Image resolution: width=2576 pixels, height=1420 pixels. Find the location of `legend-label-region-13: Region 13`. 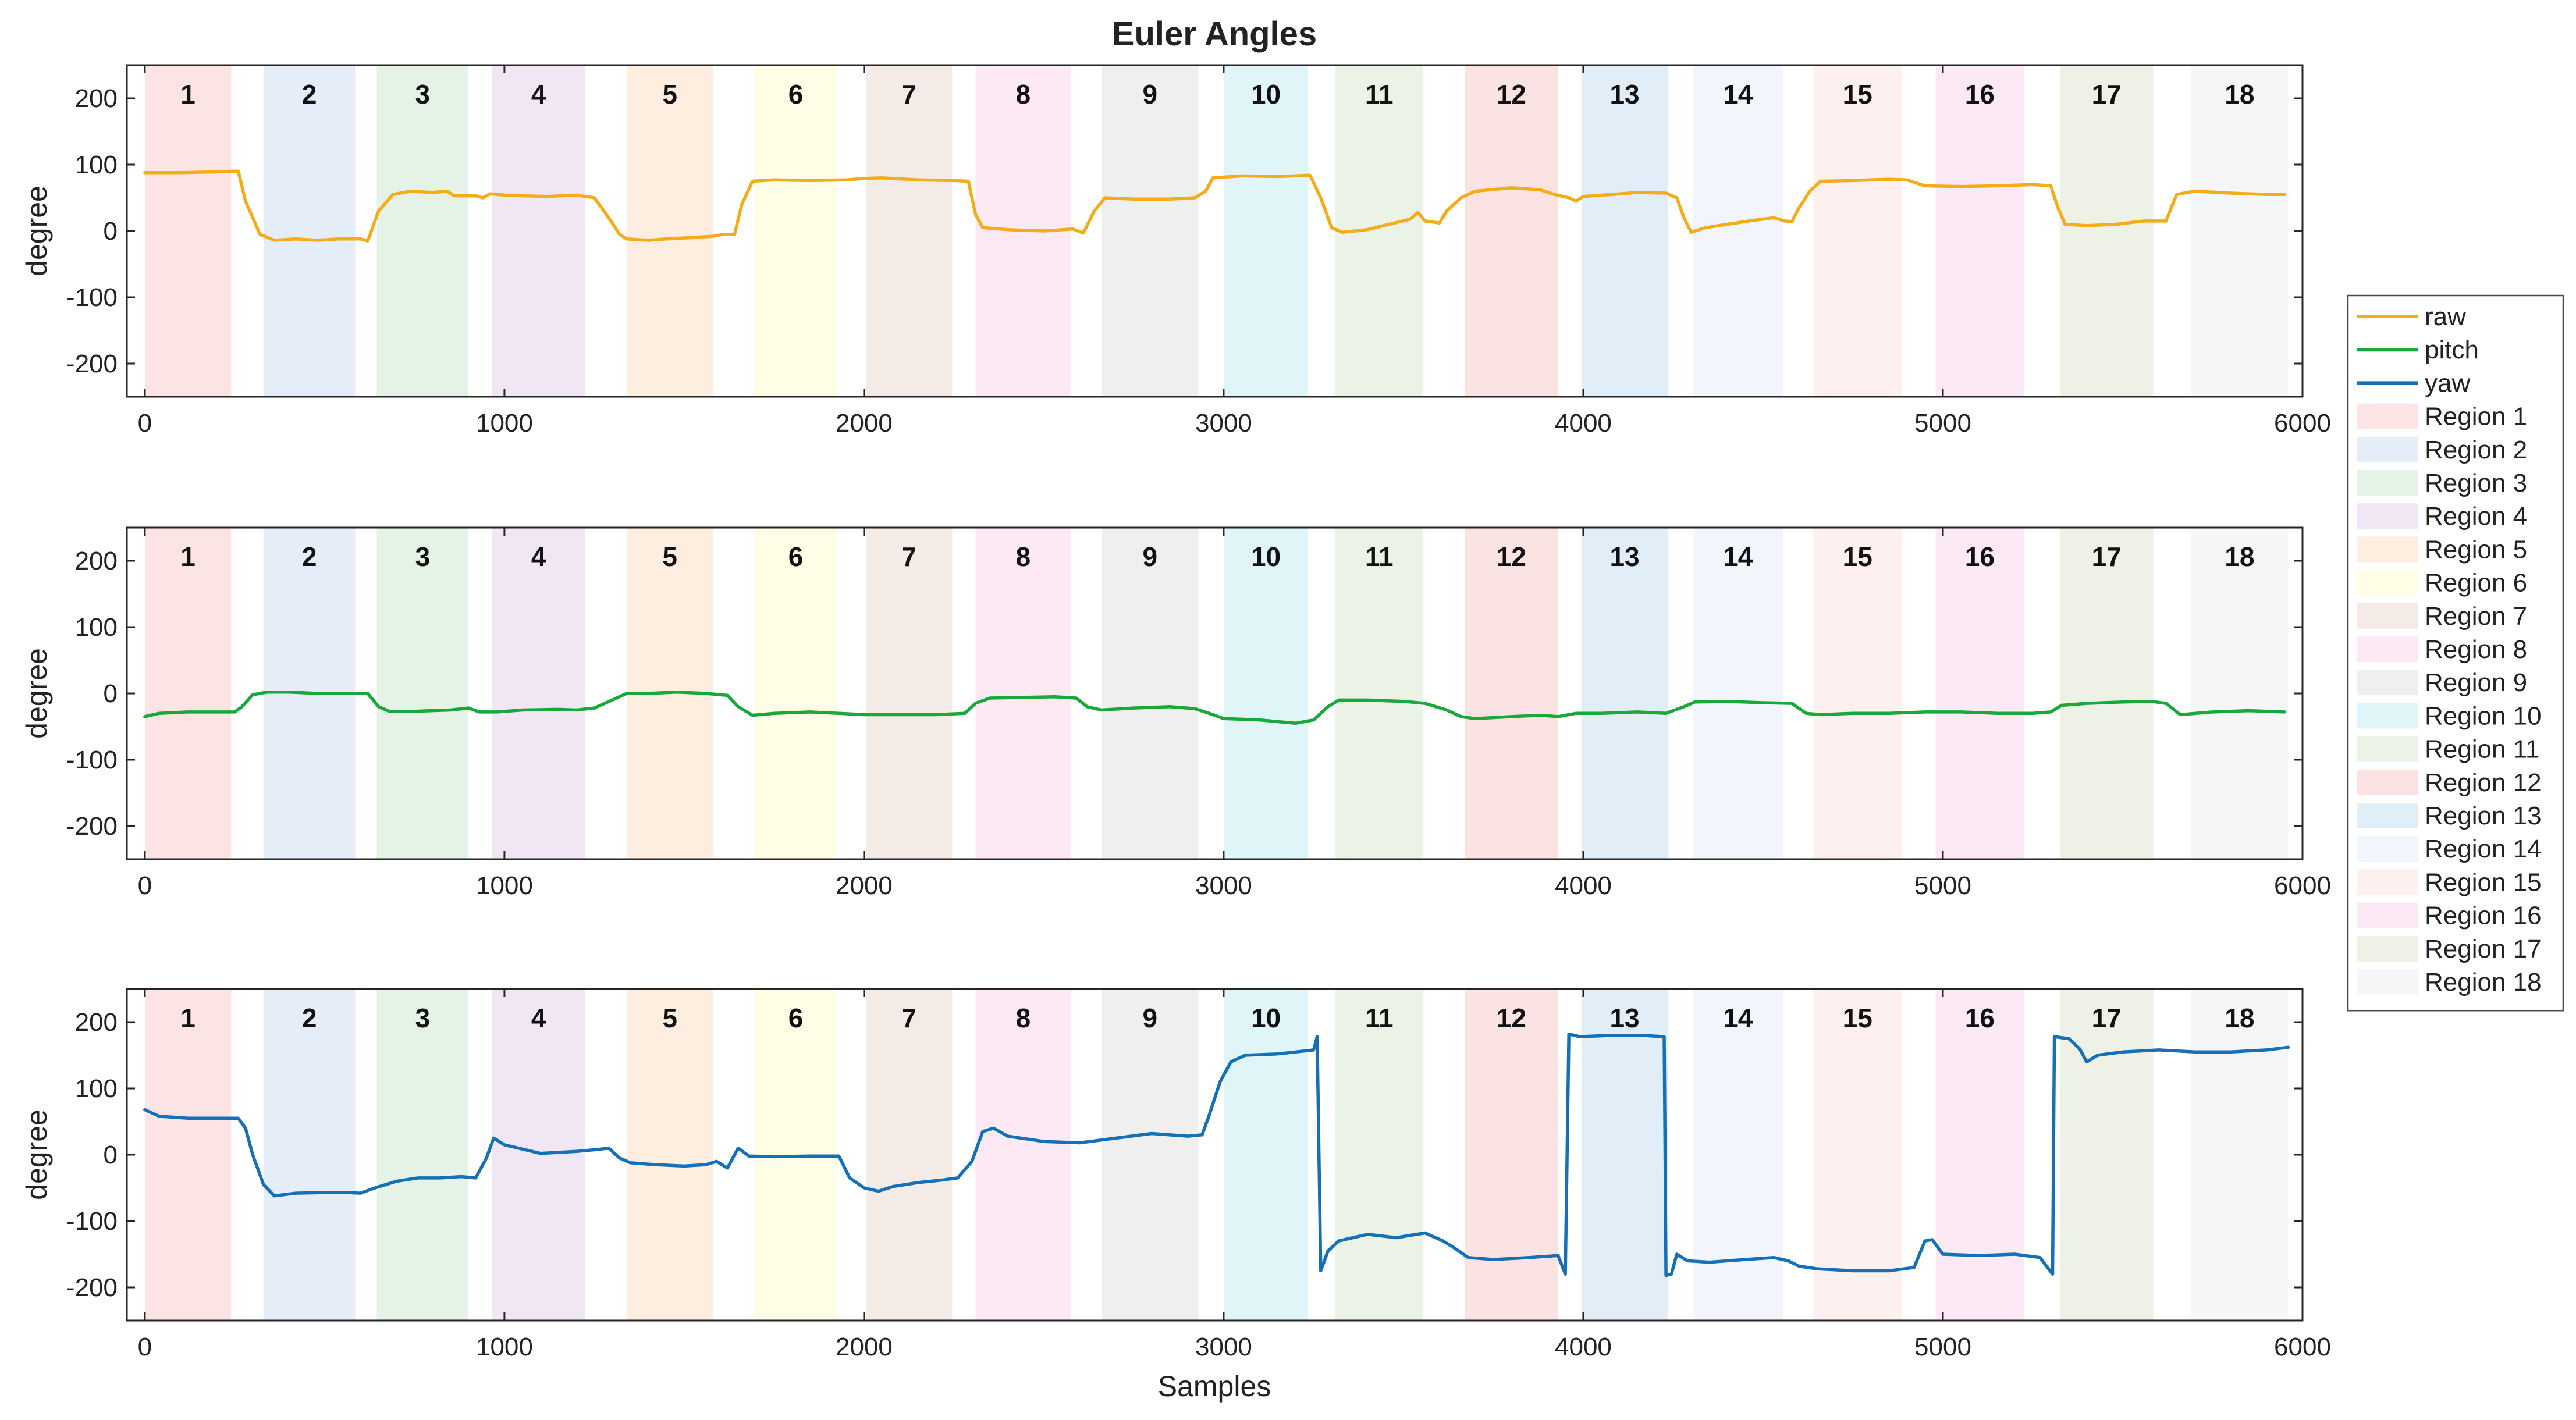

legend-label-region-13: Region 13 is located at coordinates (2483, 816).